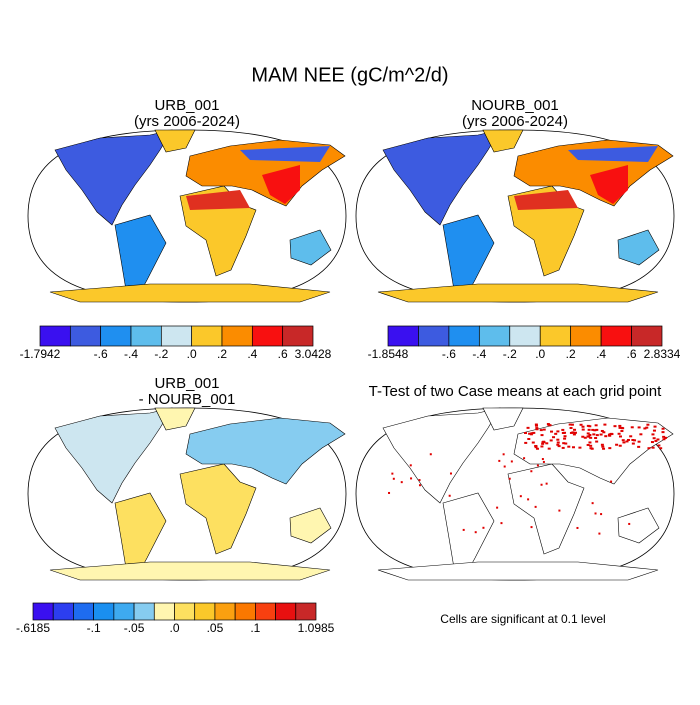 Image resolution: width=700 pixels, height=705 pixels. What do you see at coordinates (632, 354) in the screenshot?
I see `colorbar-label: .6` at bounding box center [632, 354].